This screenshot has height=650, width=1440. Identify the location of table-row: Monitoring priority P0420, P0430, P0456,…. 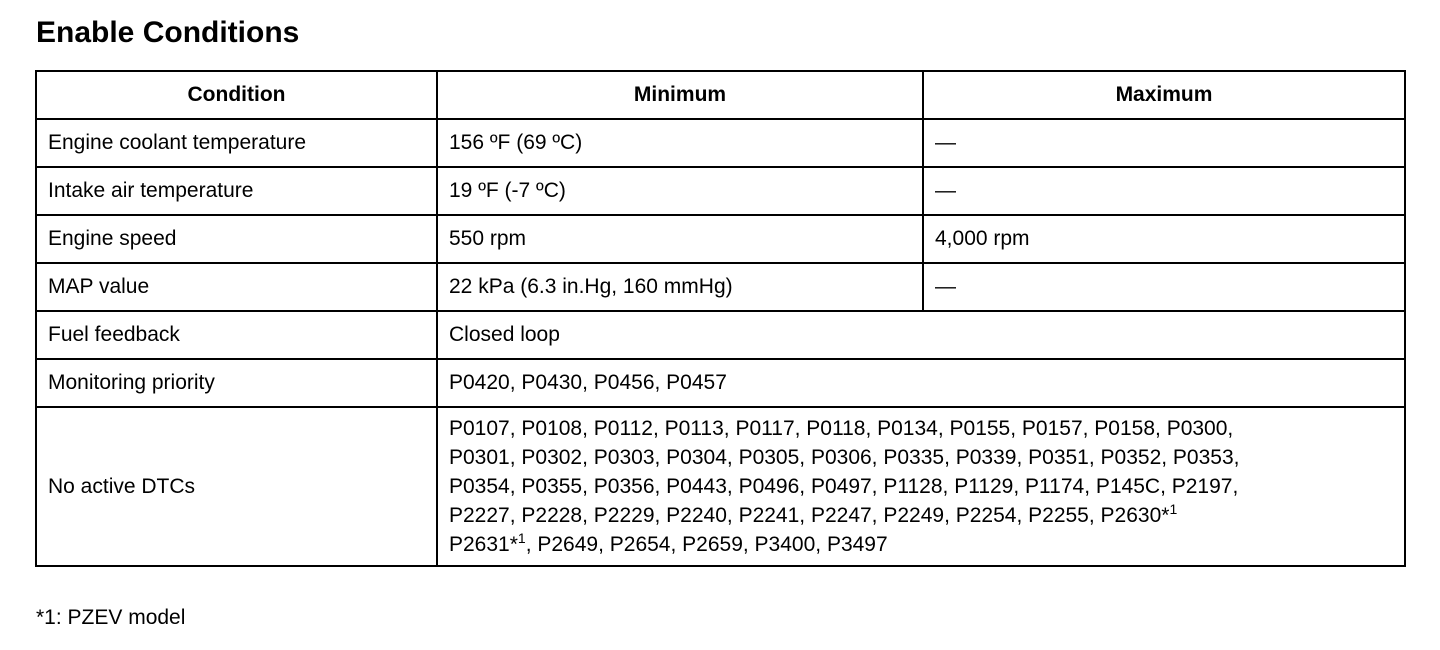
(720, 383).